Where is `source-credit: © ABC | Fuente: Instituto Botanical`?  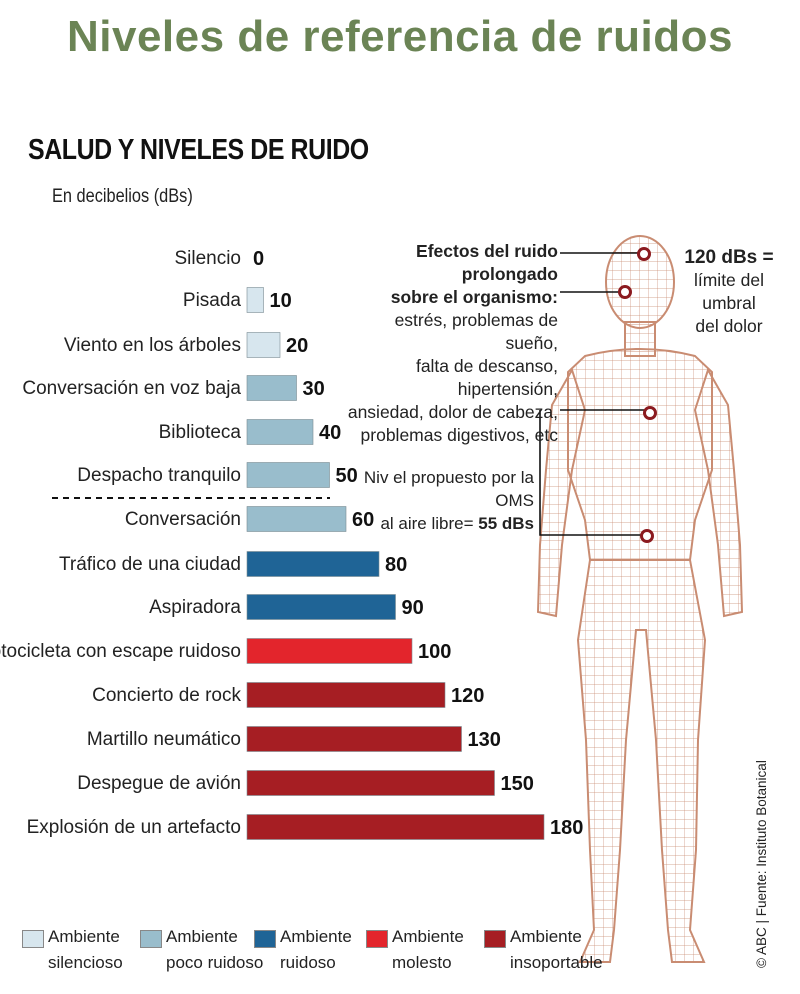 source-credit: © ABC | Fuente: Instituto Botanical is located at coordinates (761, 864).